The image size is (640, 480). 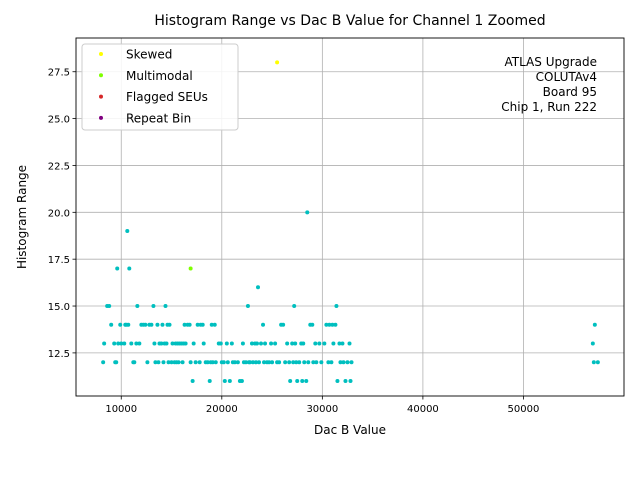 What do you see at coordinates (59, 260) in the screenshot?
I see `y-tick-label: 17.5` at bounding box center [59, 260].